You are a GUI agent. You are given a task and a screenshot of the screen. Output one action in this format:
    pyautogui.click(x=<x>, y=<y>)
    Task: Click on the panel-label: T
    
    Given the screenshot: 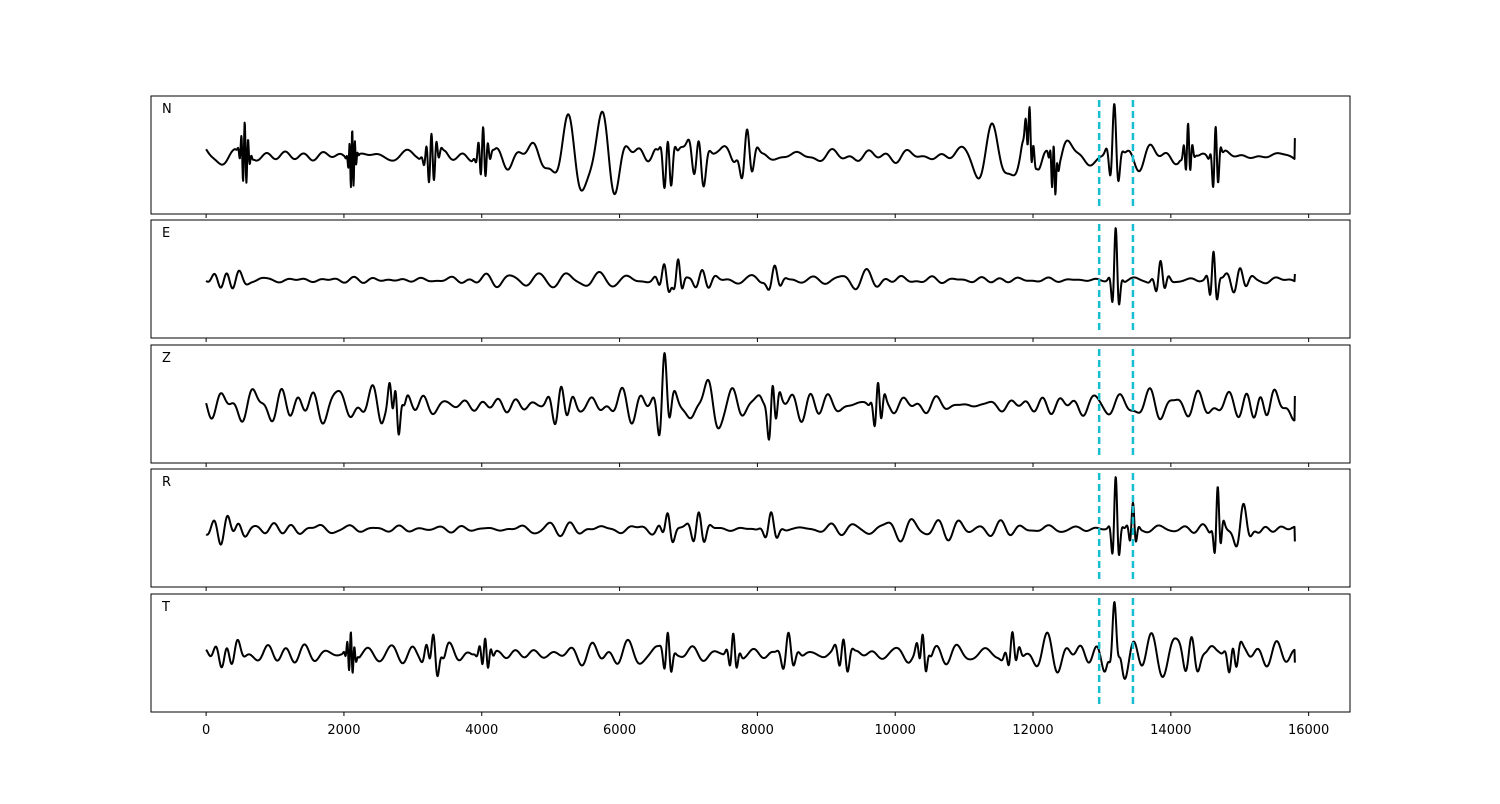 What is the action you would take?
    pyautogui.click(x=165, y=607)
    